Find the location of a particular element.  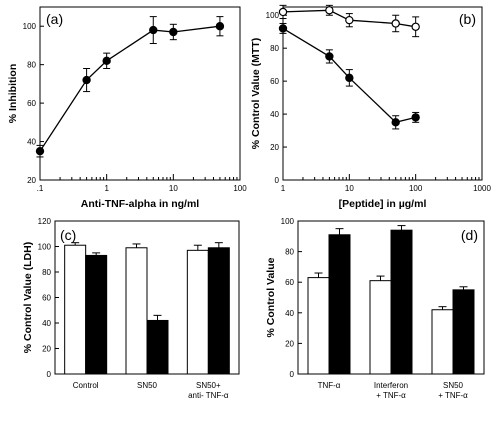

y-tick-label: 120 is located at coordinates (45, 221).